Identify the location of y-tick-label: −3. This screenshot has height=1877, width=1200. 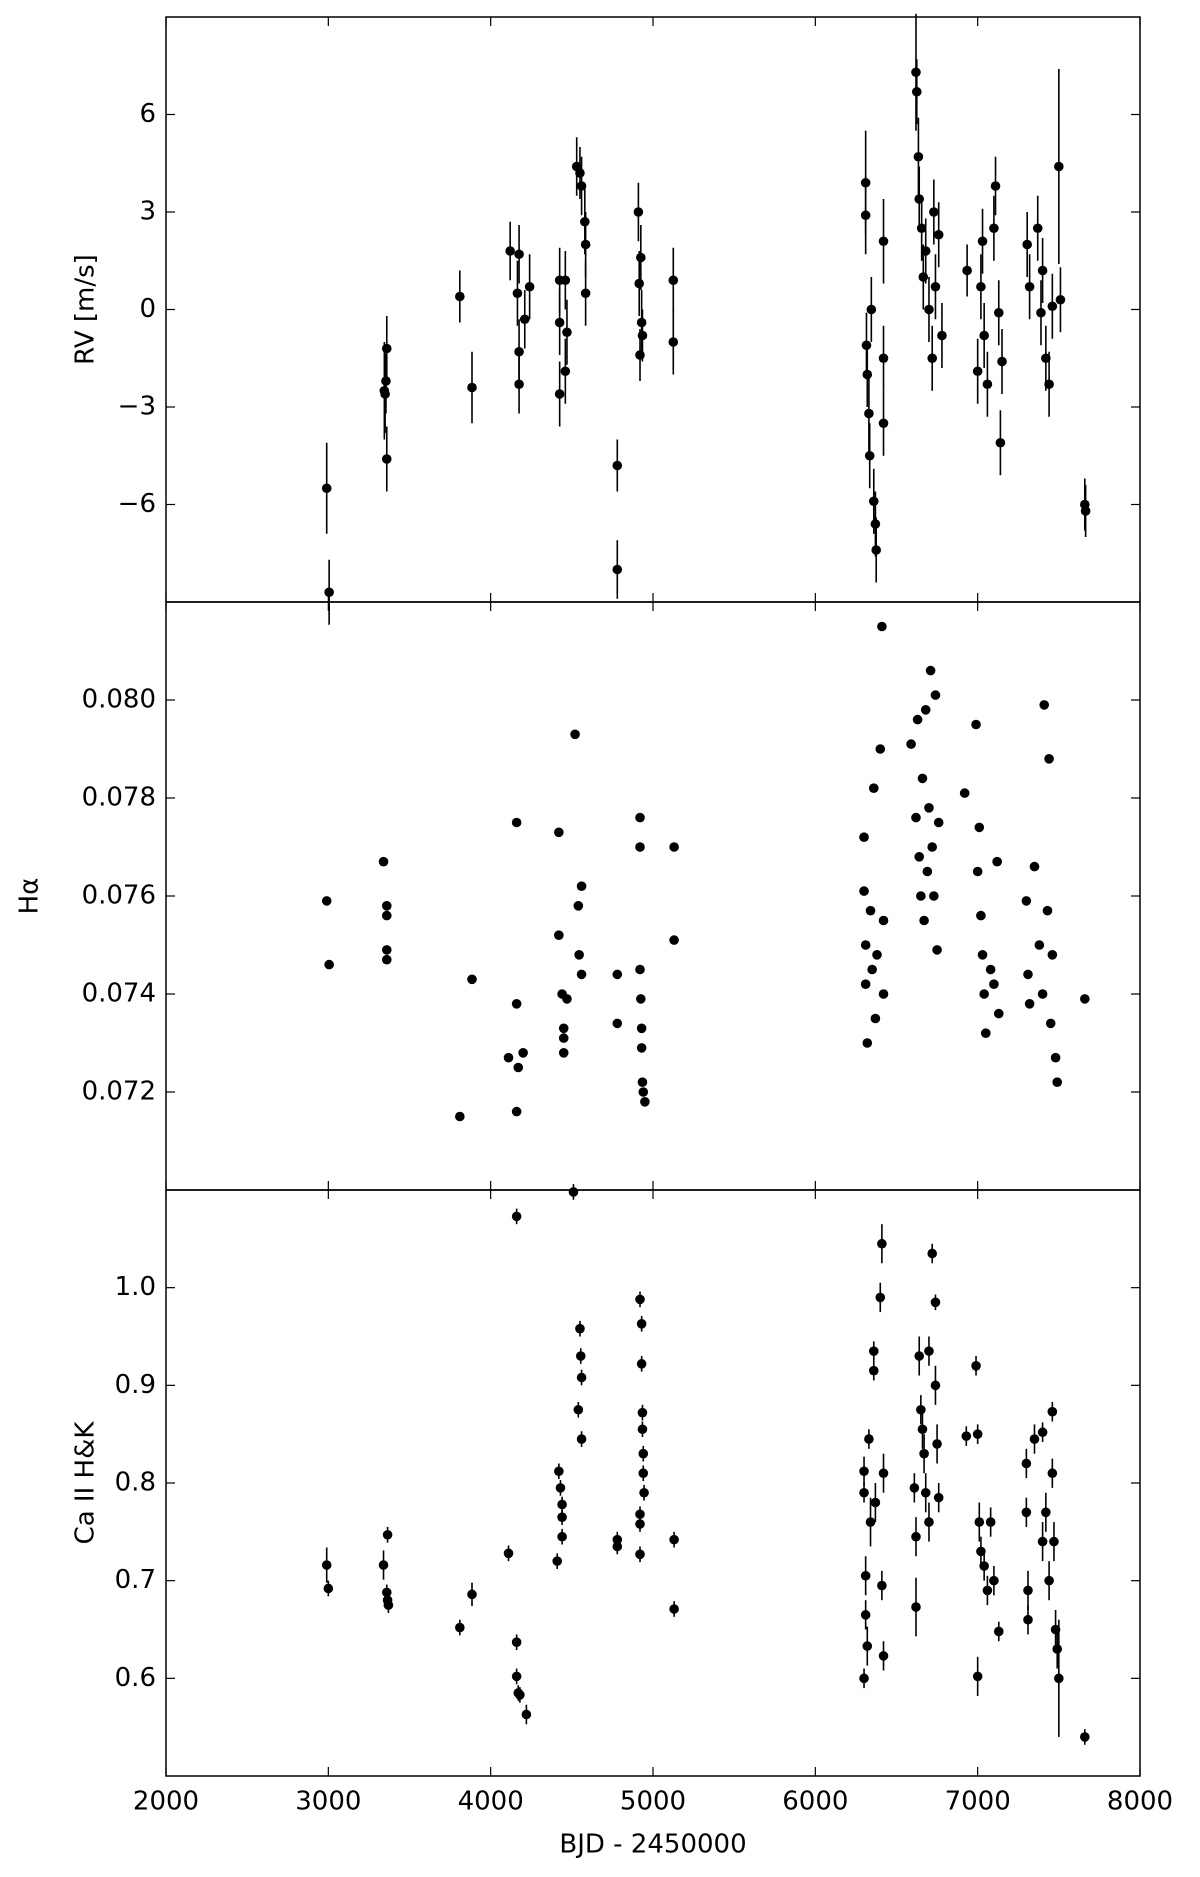
(137, 407).